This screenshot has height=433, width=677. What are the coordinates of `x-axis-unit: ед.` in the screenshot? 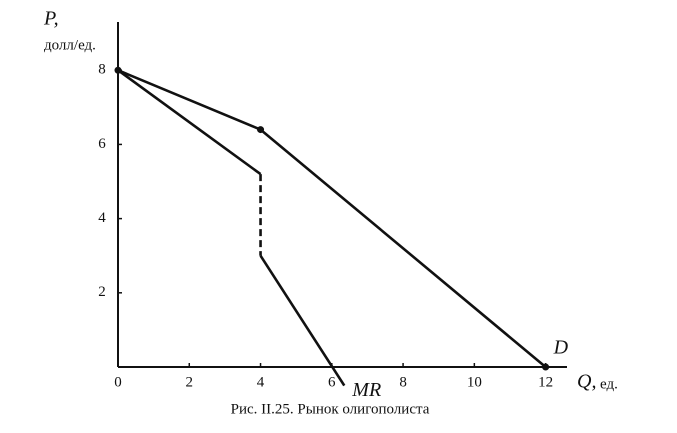 It's located at (609, 384).